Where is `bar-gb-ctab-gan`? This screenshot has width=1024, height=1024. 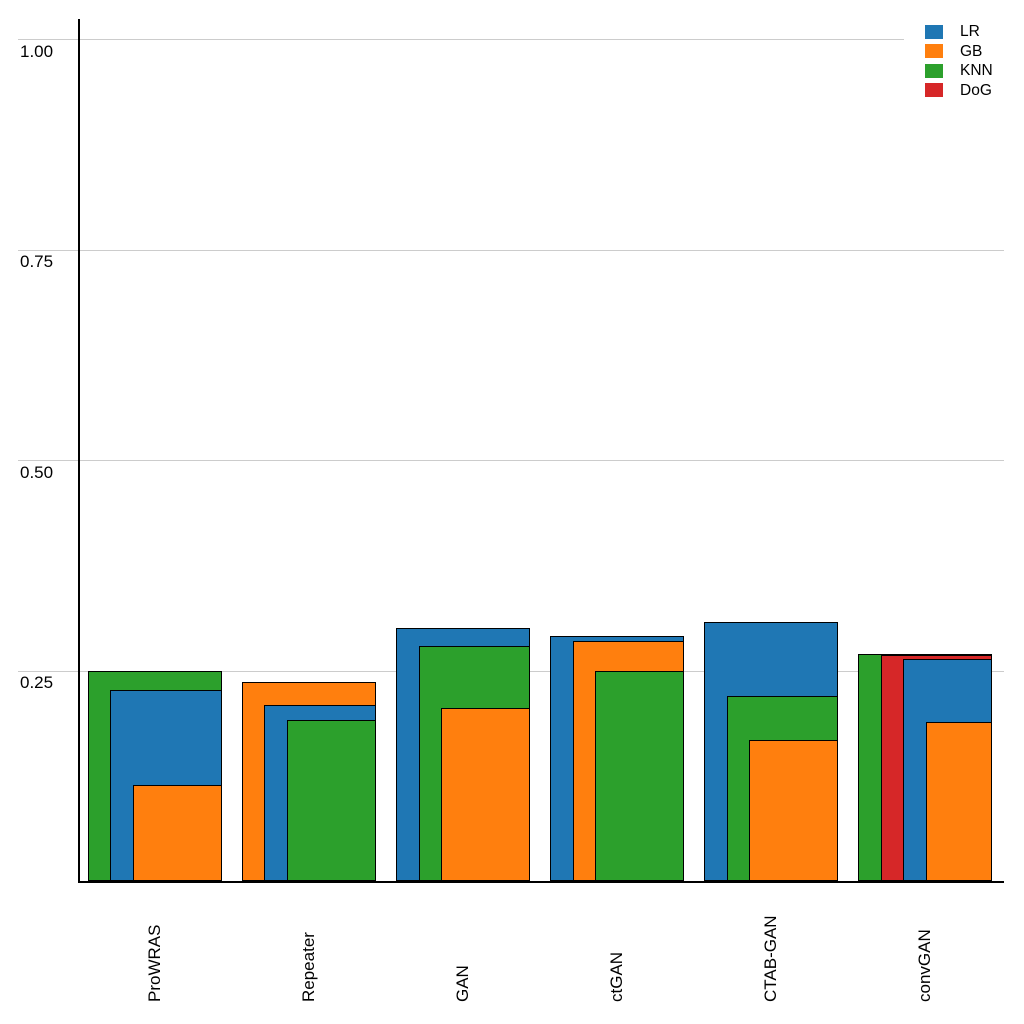 bar-gb-ctab-gan is located at coordinates (794, 810).